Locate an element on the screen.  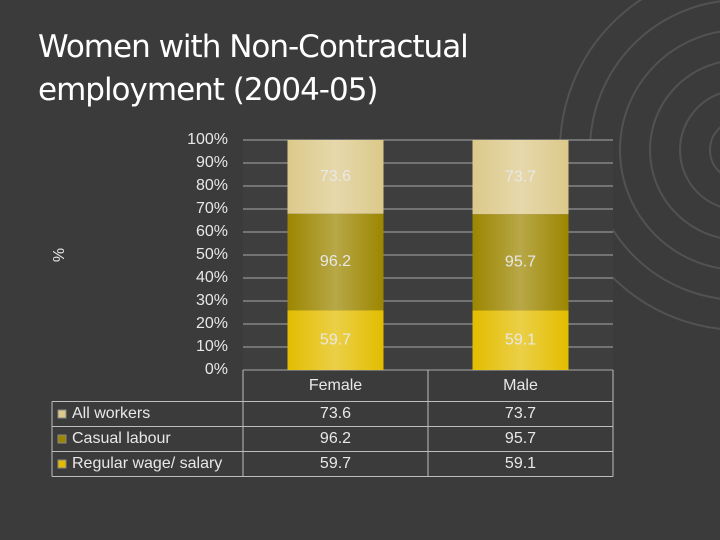
y-tick-label: 80% is located at coordinates (212, 185).